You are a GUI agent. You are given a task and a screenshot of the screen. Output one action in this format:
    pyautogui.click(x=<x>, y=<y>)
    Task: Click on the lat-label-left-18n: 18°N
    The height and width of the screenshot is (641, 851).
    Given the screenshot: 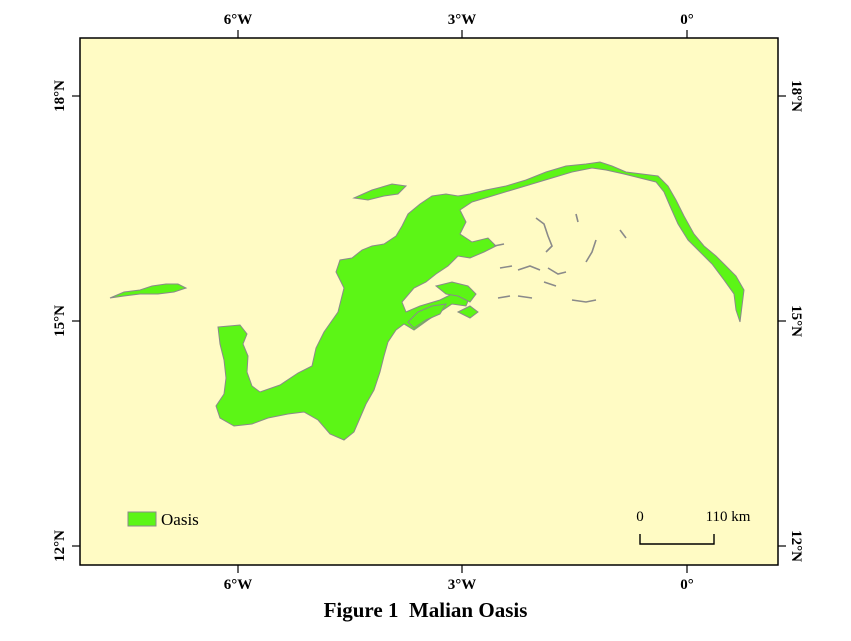 What is the action you would take?
    pyautogui.click(x=60, y=96)
    